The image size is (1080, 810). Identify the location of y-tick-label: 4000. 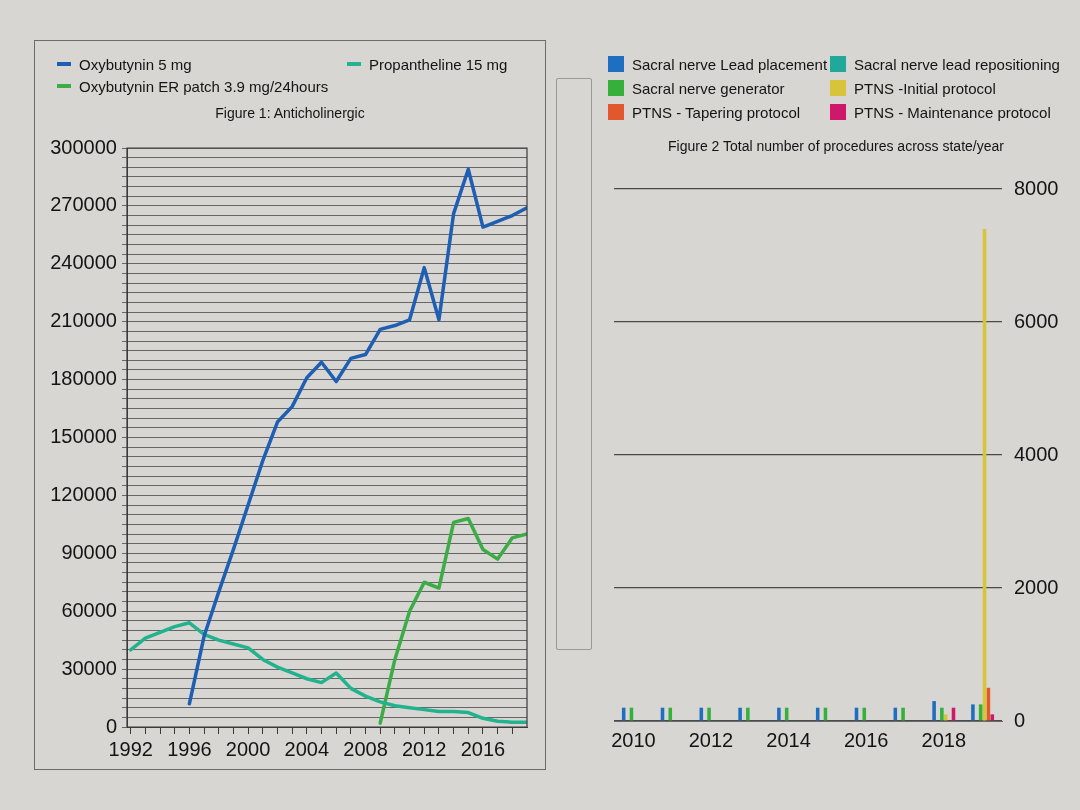
(1036, 453).